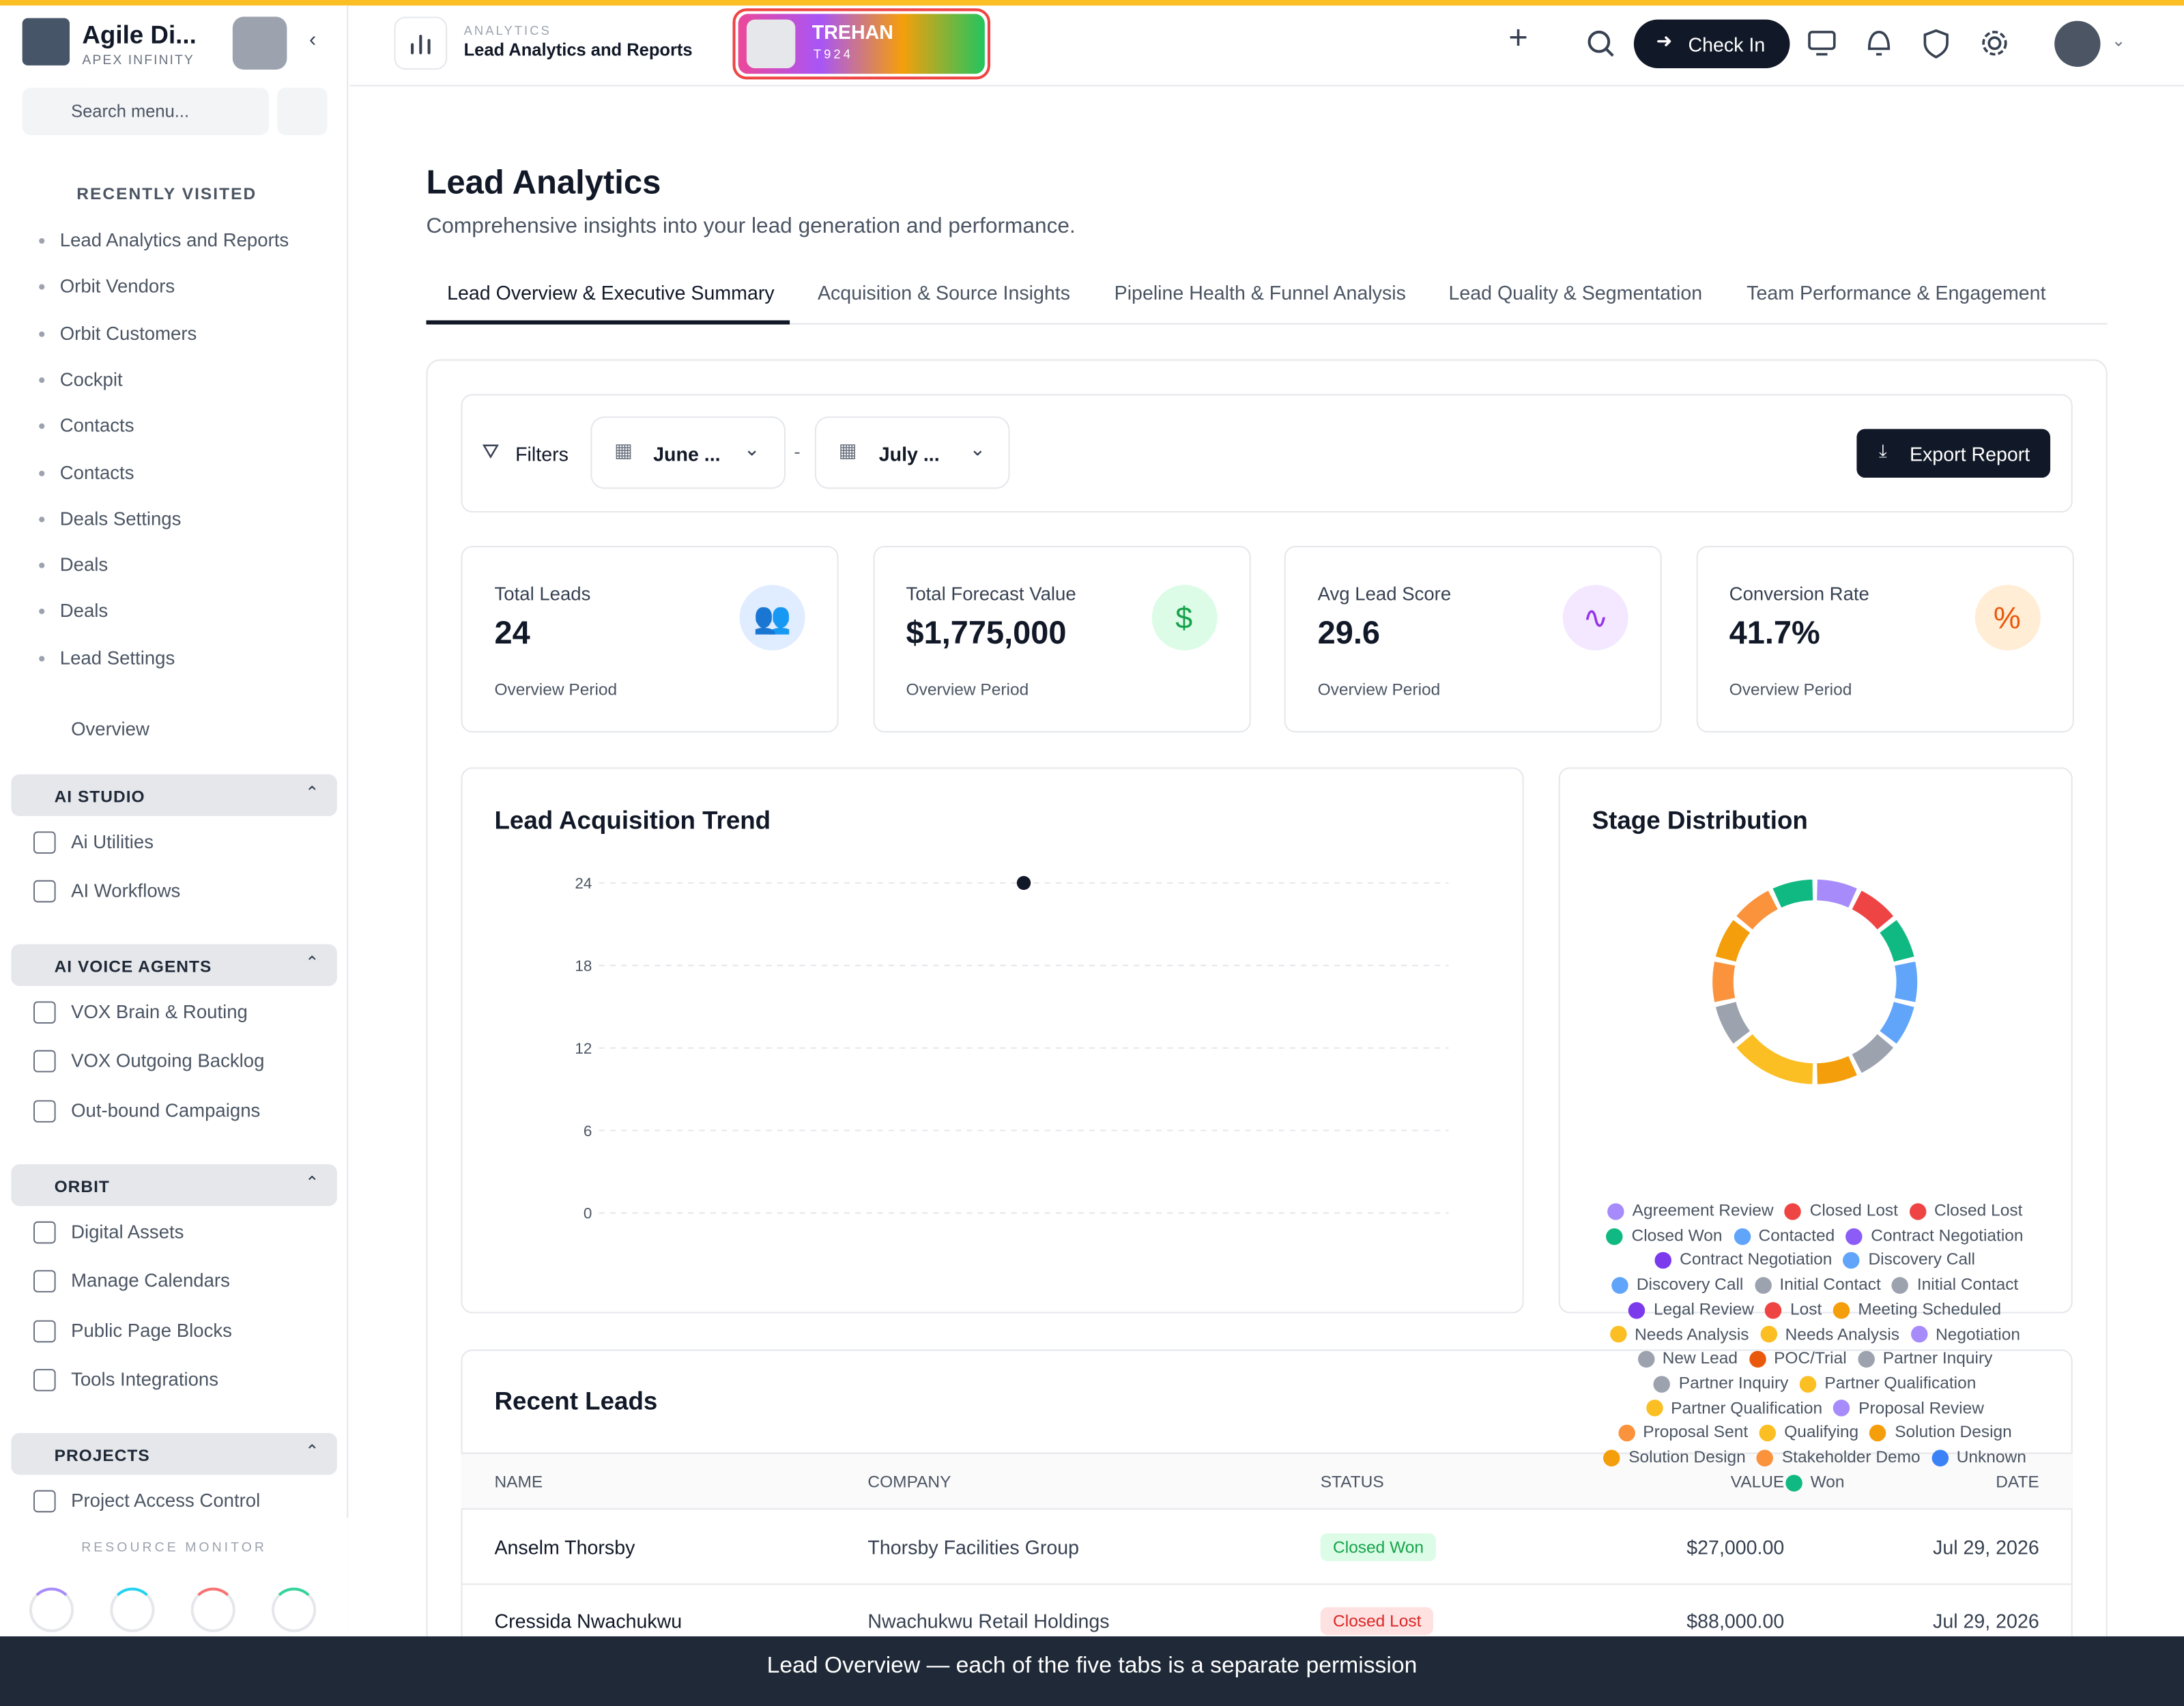 The image size is (2184, 1706). I want to click on caret: ⌄, so click(751, 449).